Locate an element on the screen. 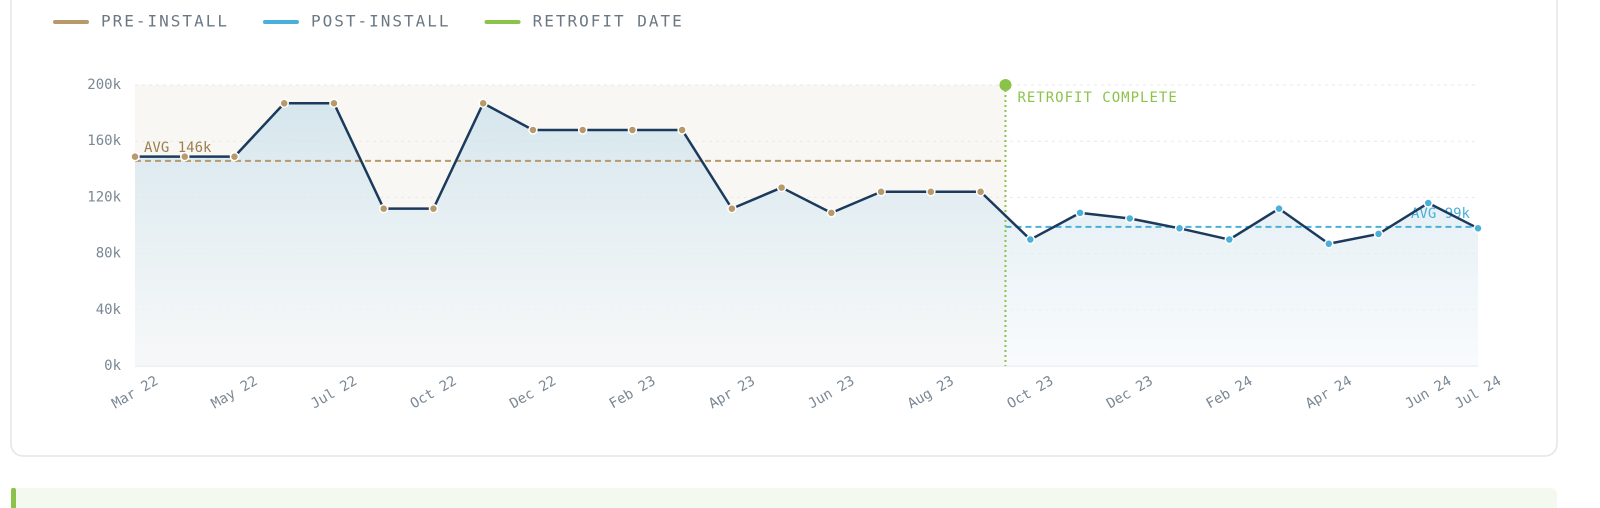  y-tick-label: 80k is located at coordinates (109, 254).